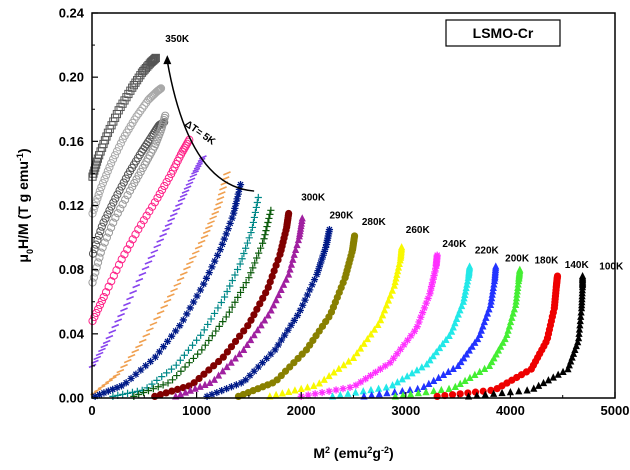  I want to click on temperature-label: 290K, so click(341, 215).